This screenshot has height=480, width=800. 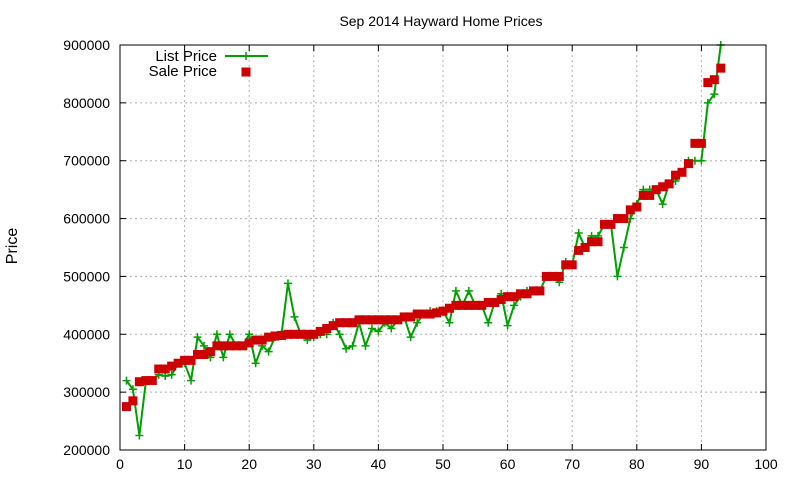 I want to click on y-tick-label: 800000, so click(x=86, y=103).